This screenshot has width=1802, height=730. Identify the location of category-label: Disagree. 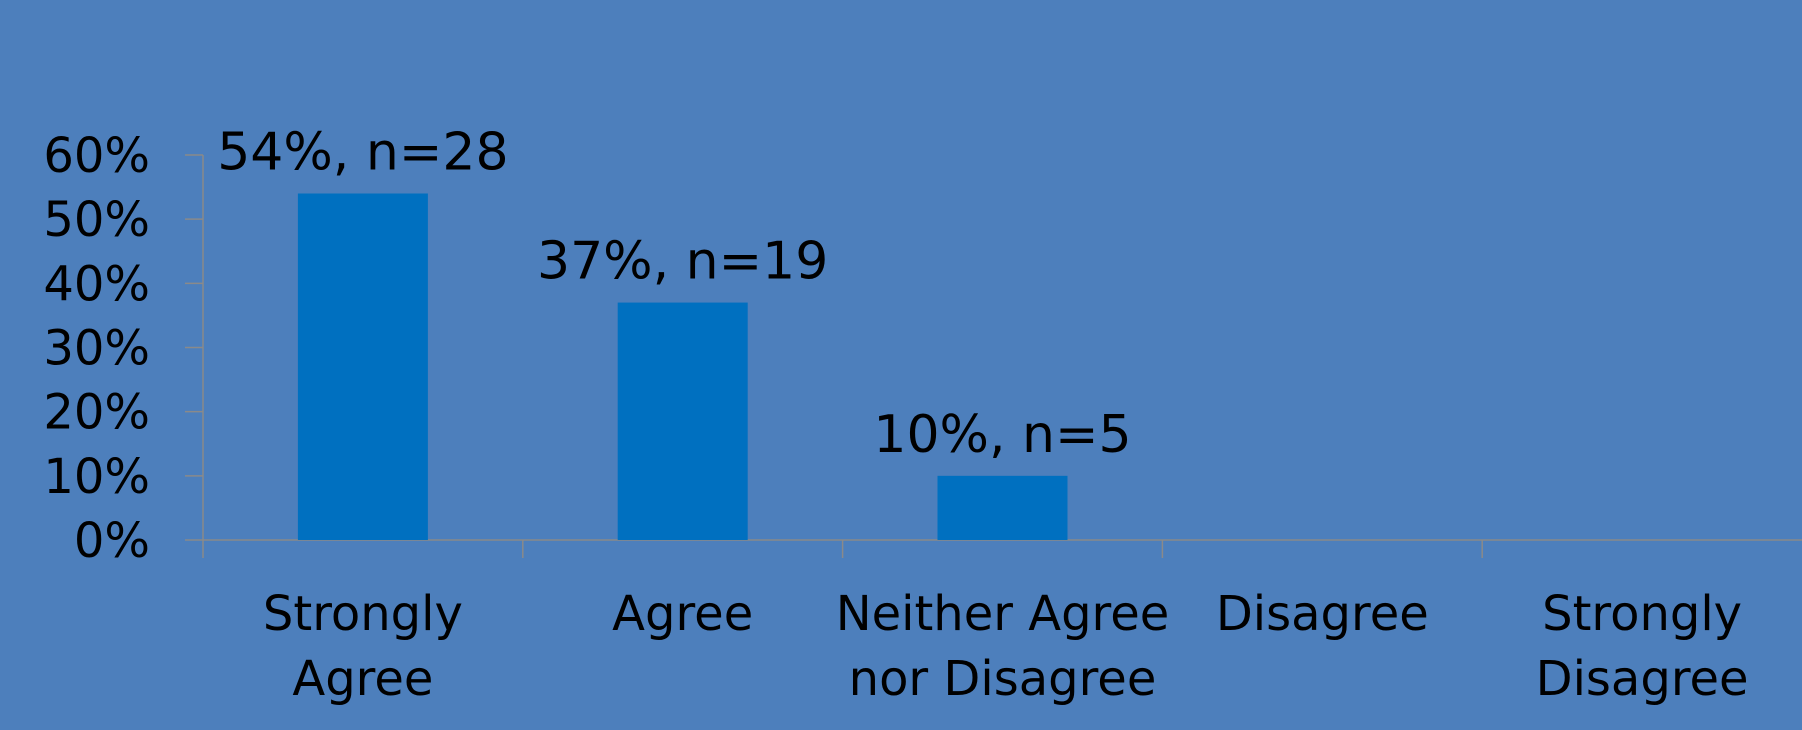
(1322, 614).